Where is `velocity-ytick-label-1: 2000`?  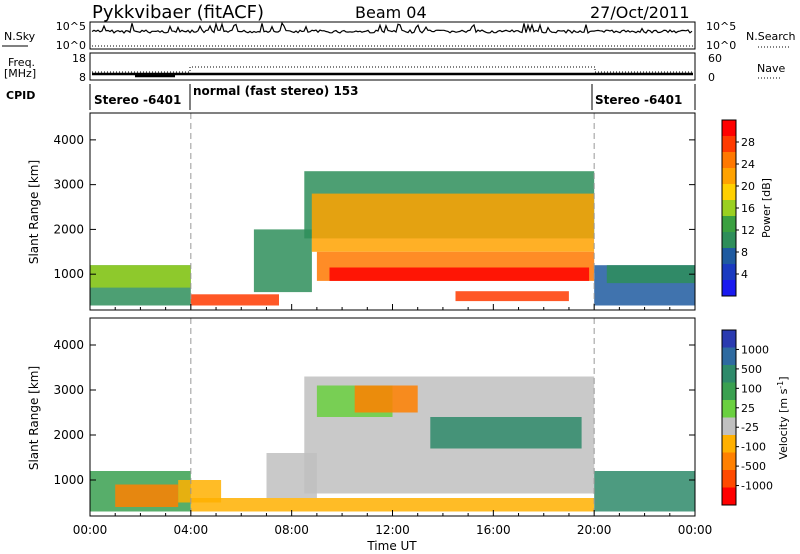
velocity-ytick-label-1: 2000 is located at coordinates (68, 435).